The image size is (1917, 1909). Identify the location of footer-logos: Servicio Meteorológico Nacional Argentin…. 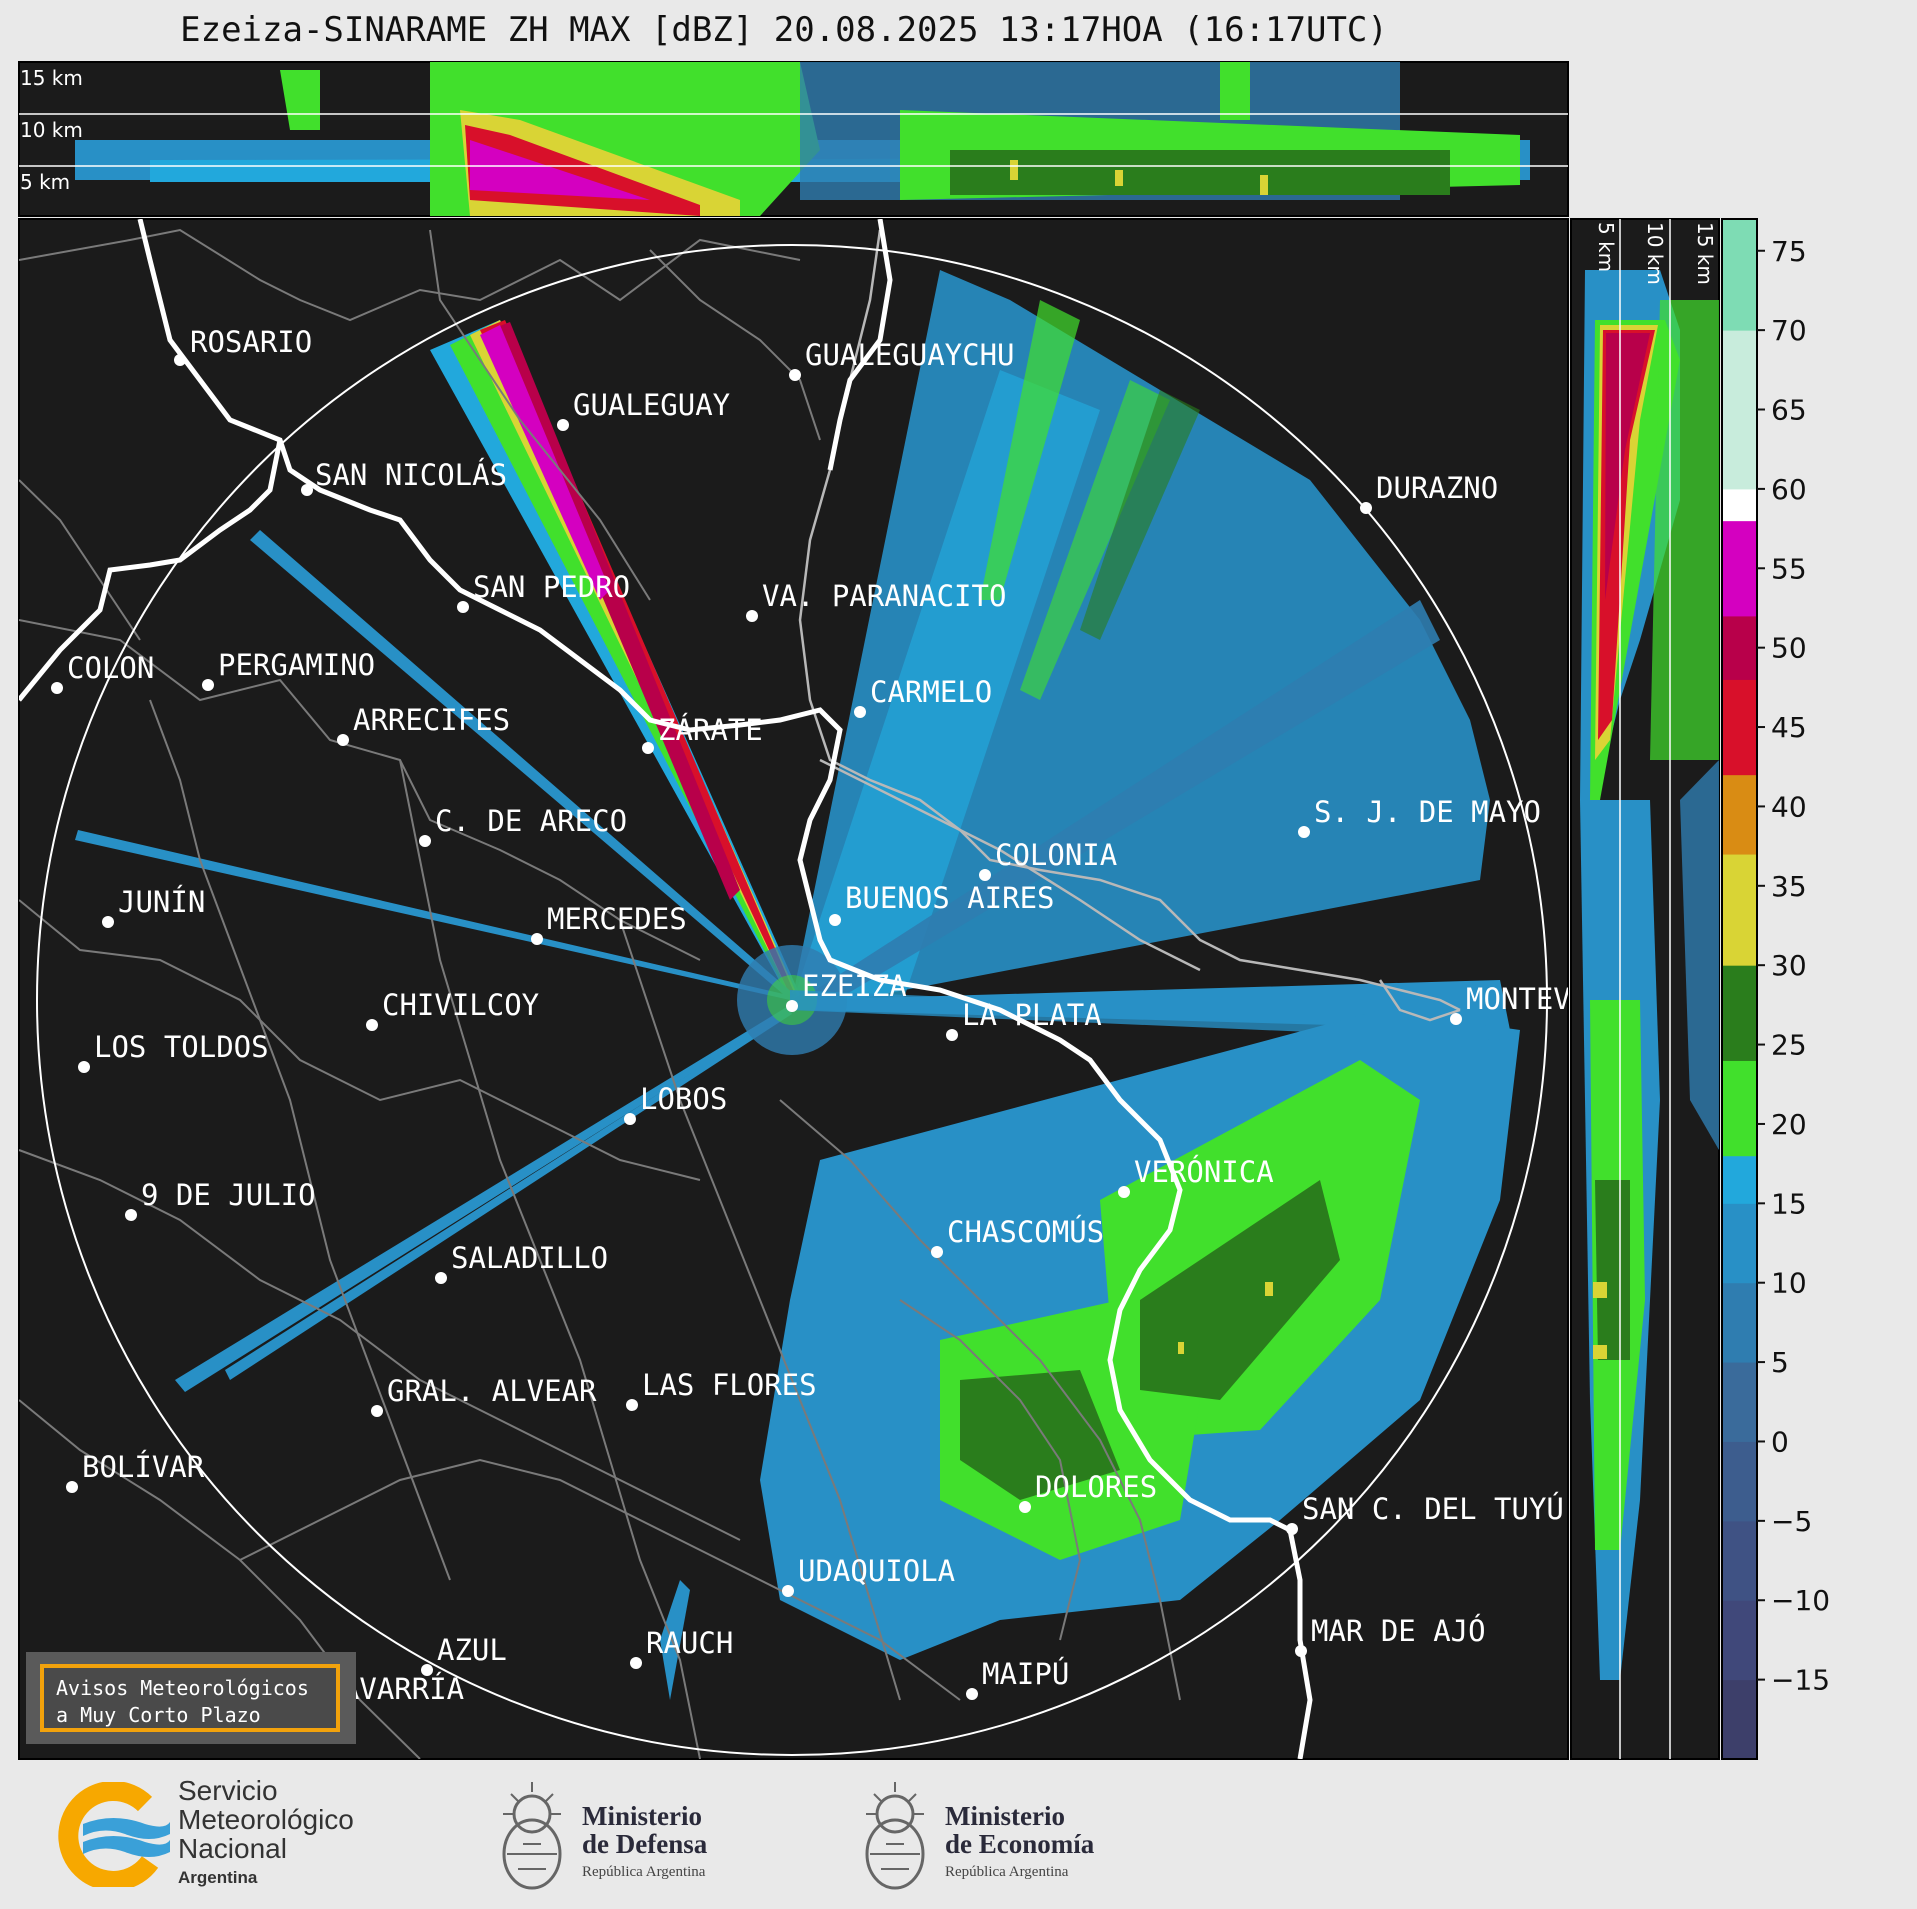
(958, 1834).